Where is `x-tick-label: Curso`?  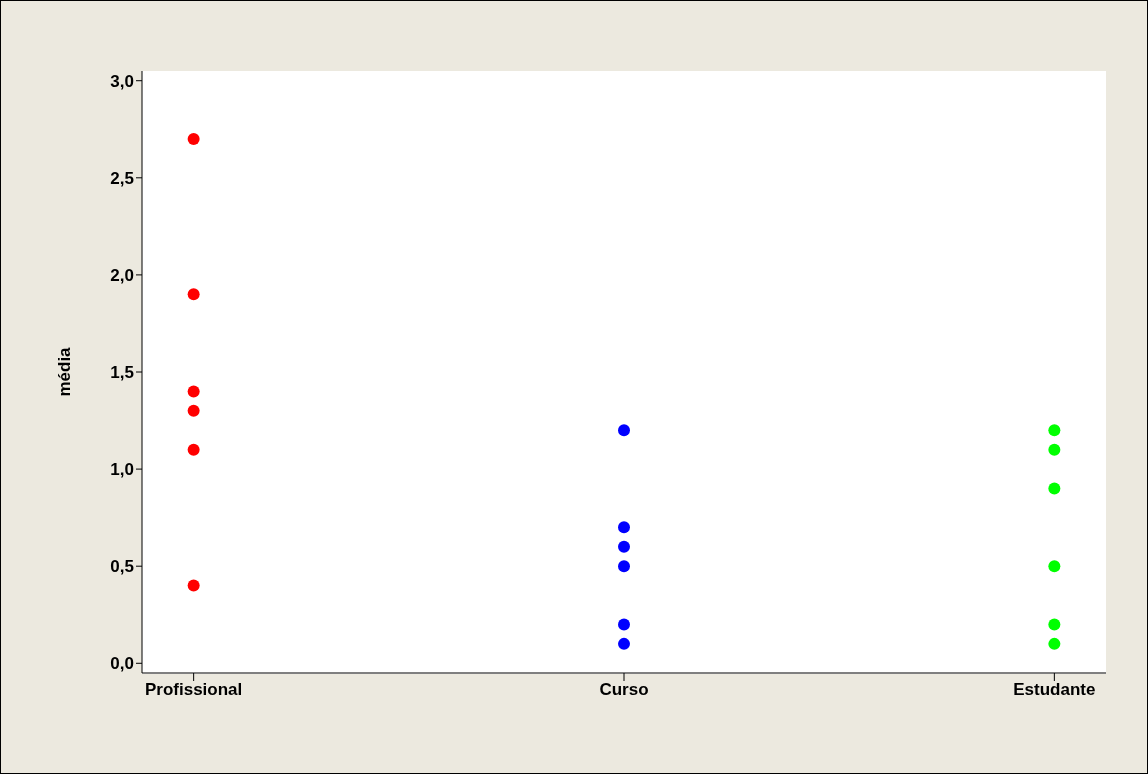
x-tick-label: Curso is located at coordinates (624, 690).